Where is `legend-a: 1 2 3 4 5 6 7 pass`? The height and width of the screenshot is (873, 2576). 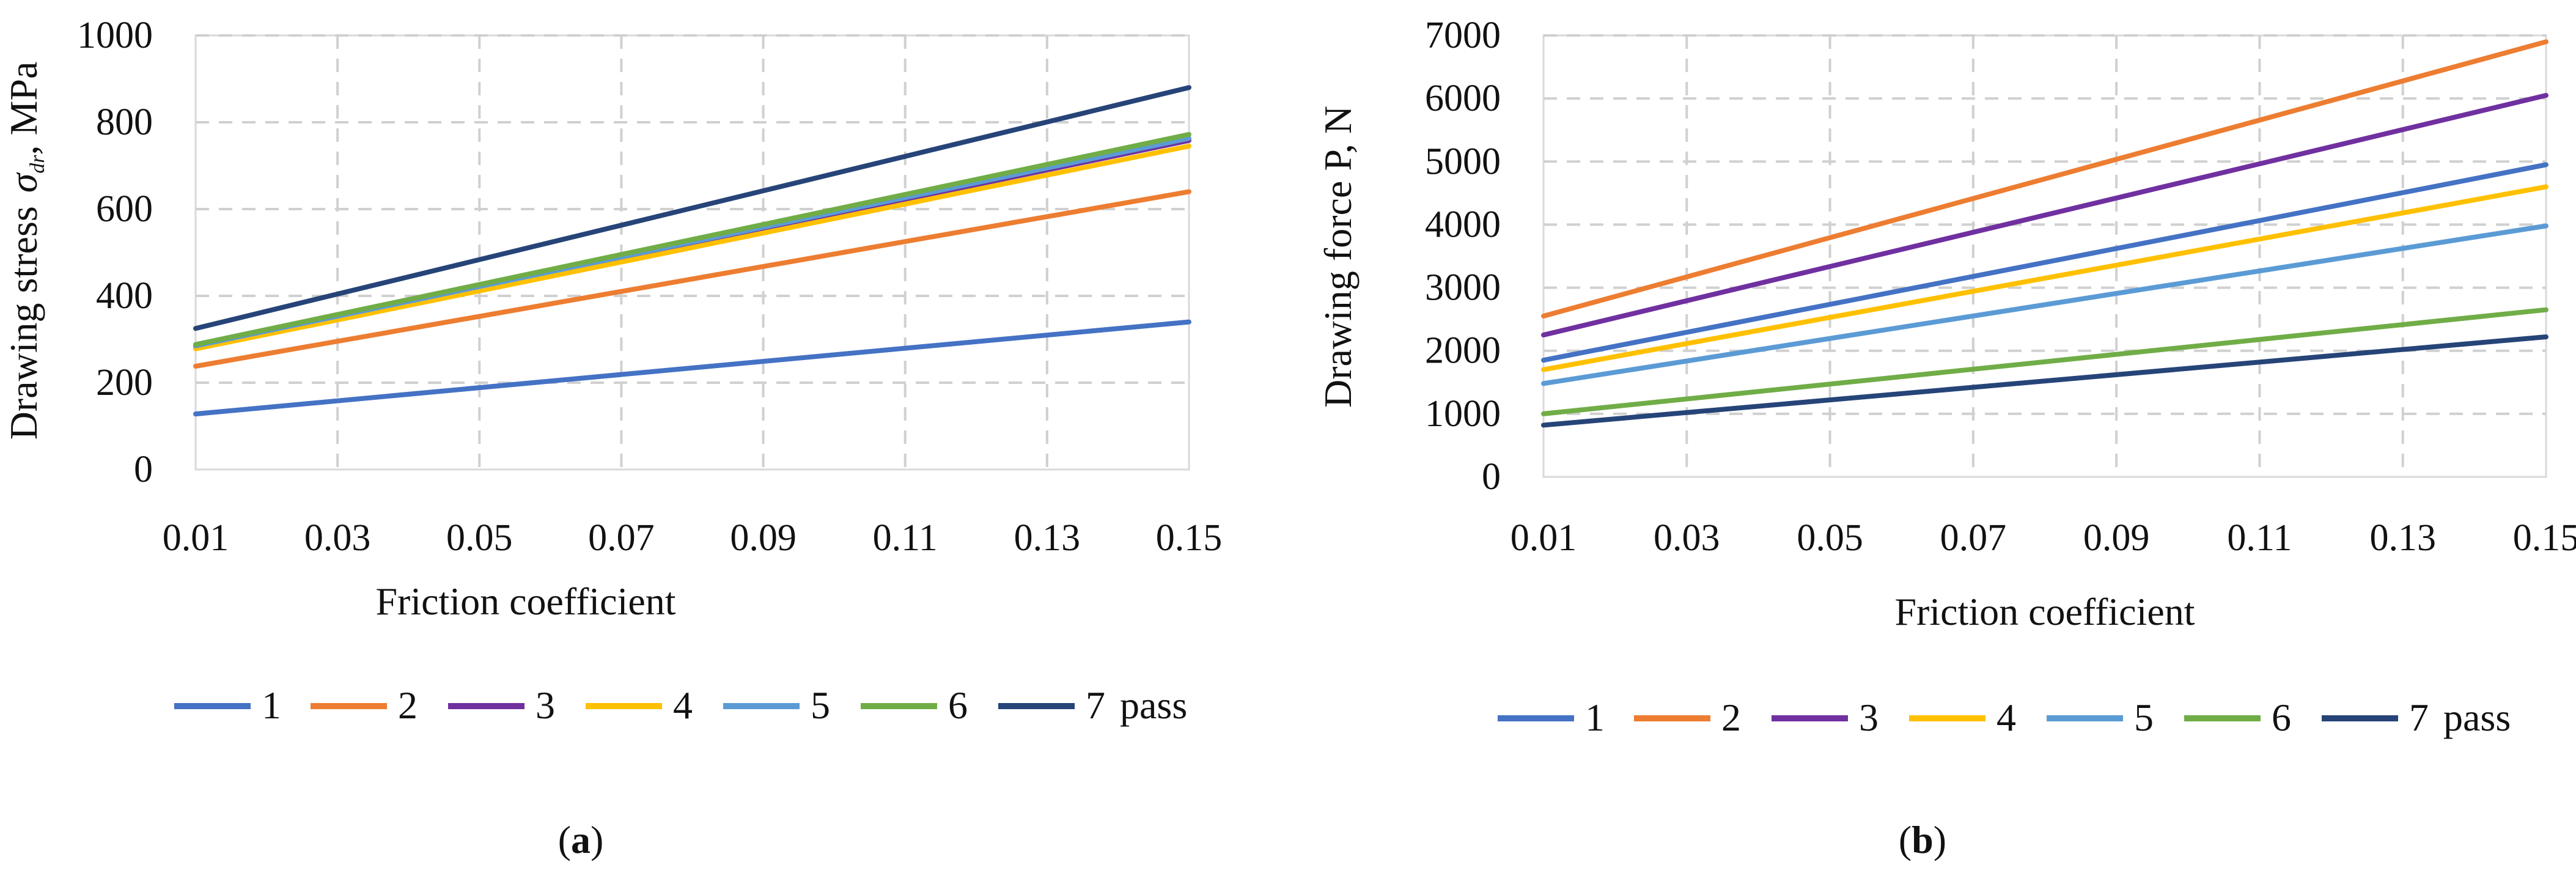 legend-a: 1 2 3 4 5 6 7 pass is located at coordinates (680, 705).